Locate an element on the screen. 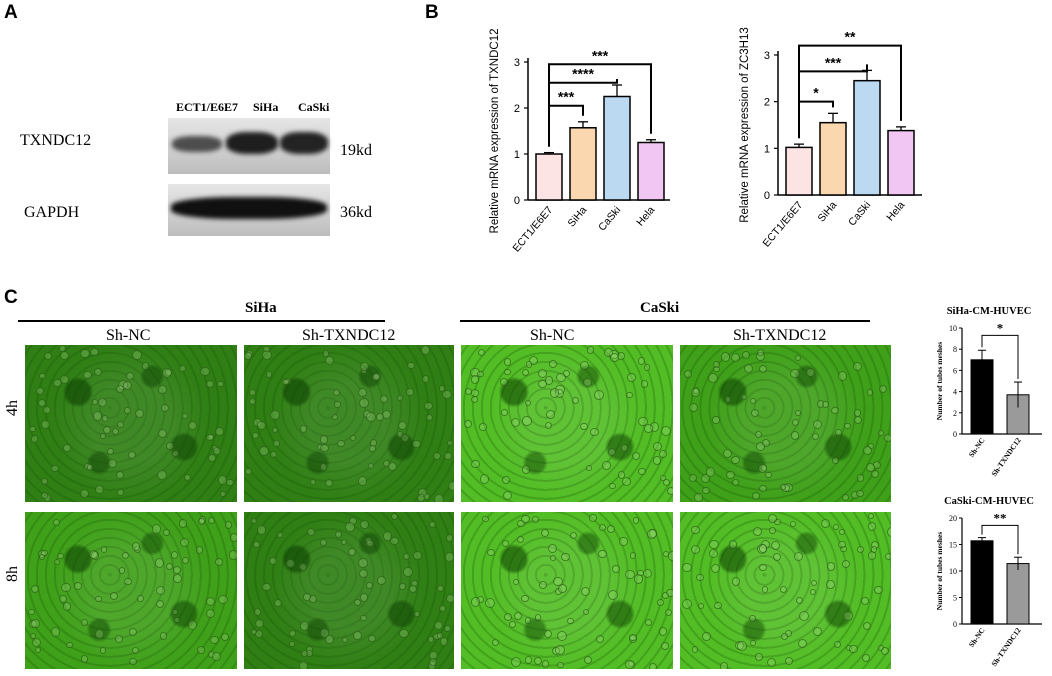  row-label-4h-text: 4h is located at coordinates (12, 408).